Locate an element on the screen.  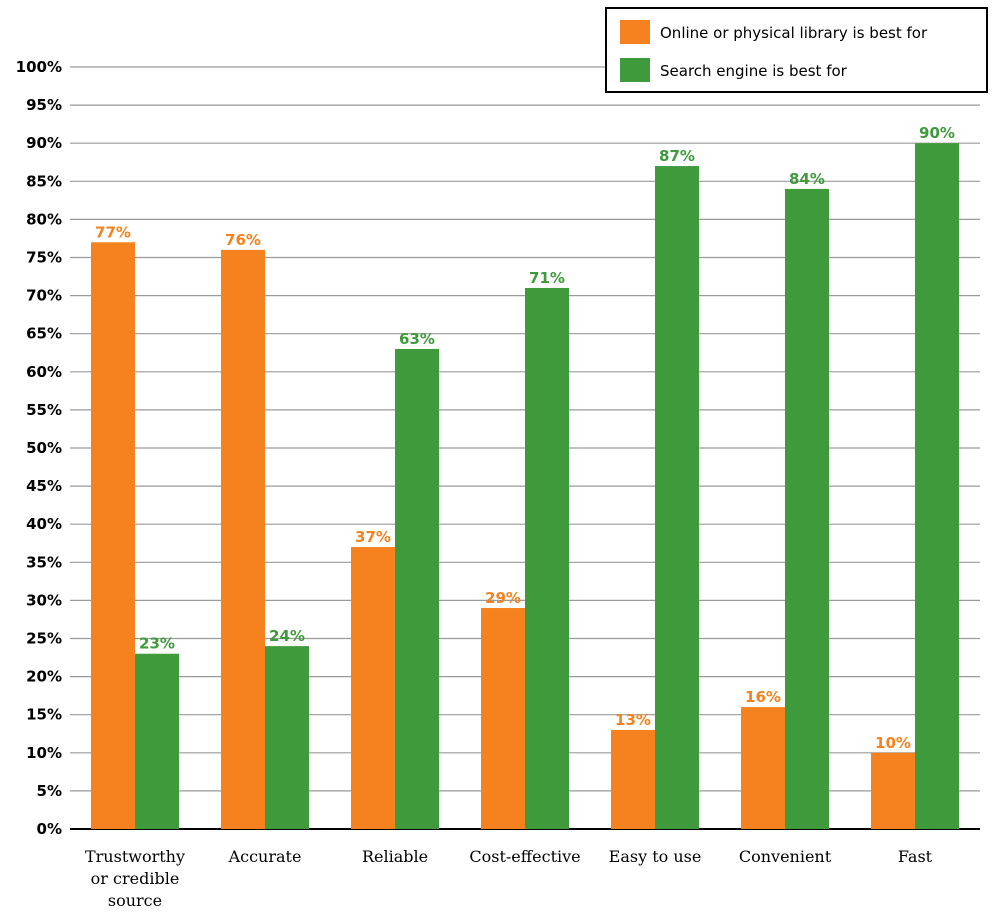
category-label: Easy to use is located at coordinates (655, 856).